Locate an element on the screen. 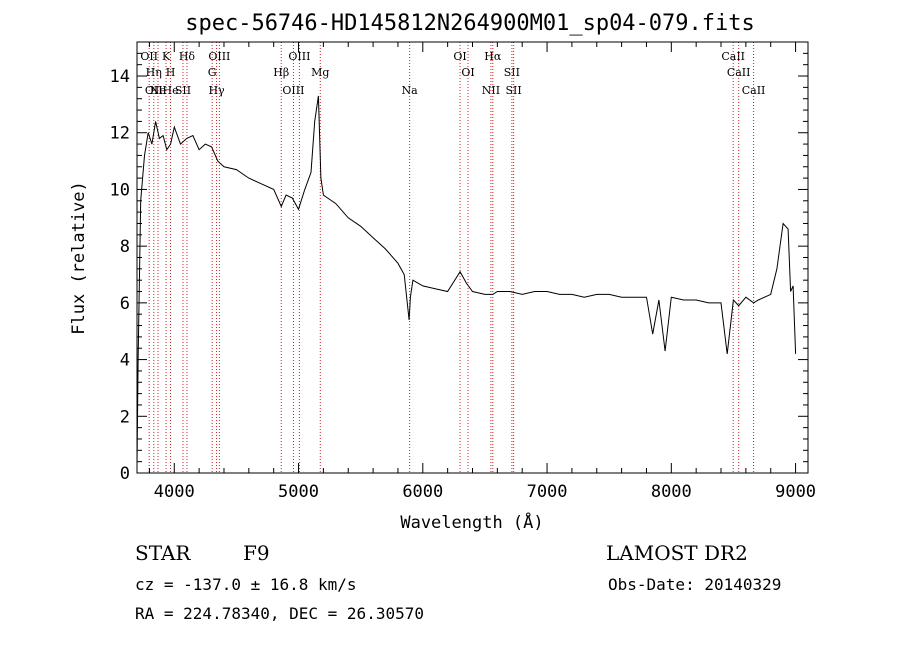 This screenshot has height=649, width=900. line-marker-label: NII is located at coordinates (491, 90).